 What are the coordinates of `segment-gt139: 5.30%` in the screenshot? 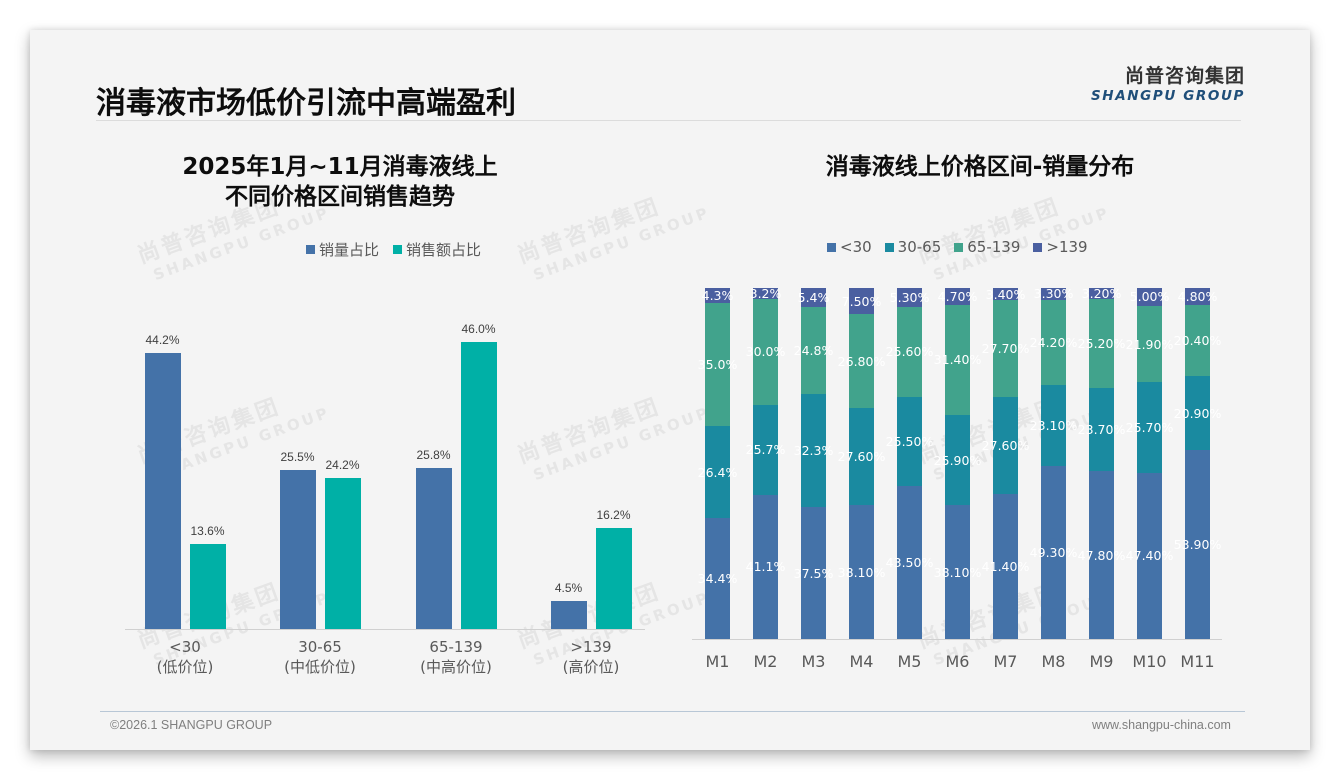 It's located at (909, 297).